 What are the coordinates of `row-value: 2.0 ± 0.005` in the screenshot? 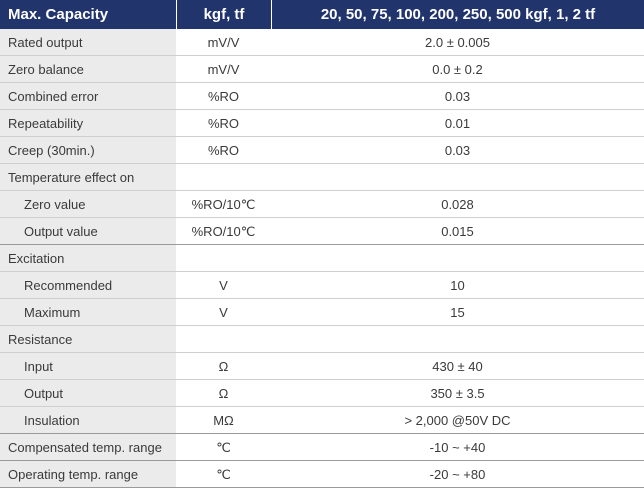 It's located at (457, 42).